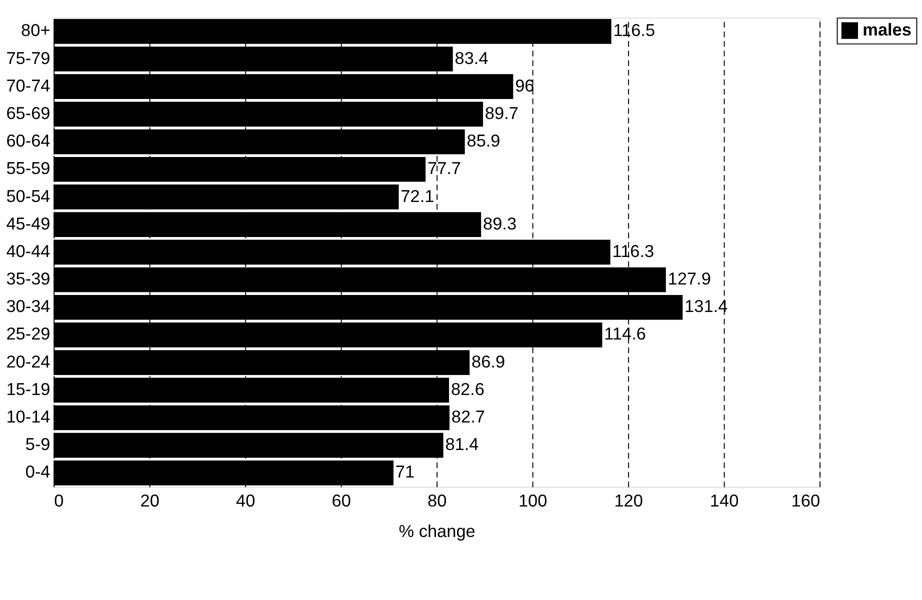 This screenshot has height=600, width=922. Describe the element at coordinates (724, 500) in the screenshot. I see `x-tick-label: 140` at that location.